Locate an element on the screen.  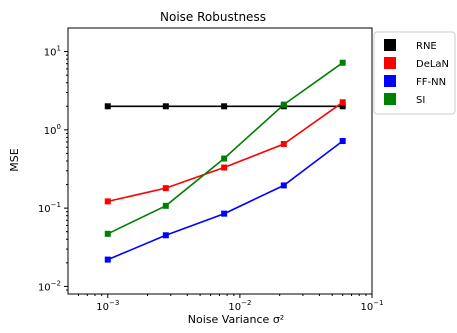
legend: RNE DeLaN FF-NN SI is located at coordinates (414, 73).